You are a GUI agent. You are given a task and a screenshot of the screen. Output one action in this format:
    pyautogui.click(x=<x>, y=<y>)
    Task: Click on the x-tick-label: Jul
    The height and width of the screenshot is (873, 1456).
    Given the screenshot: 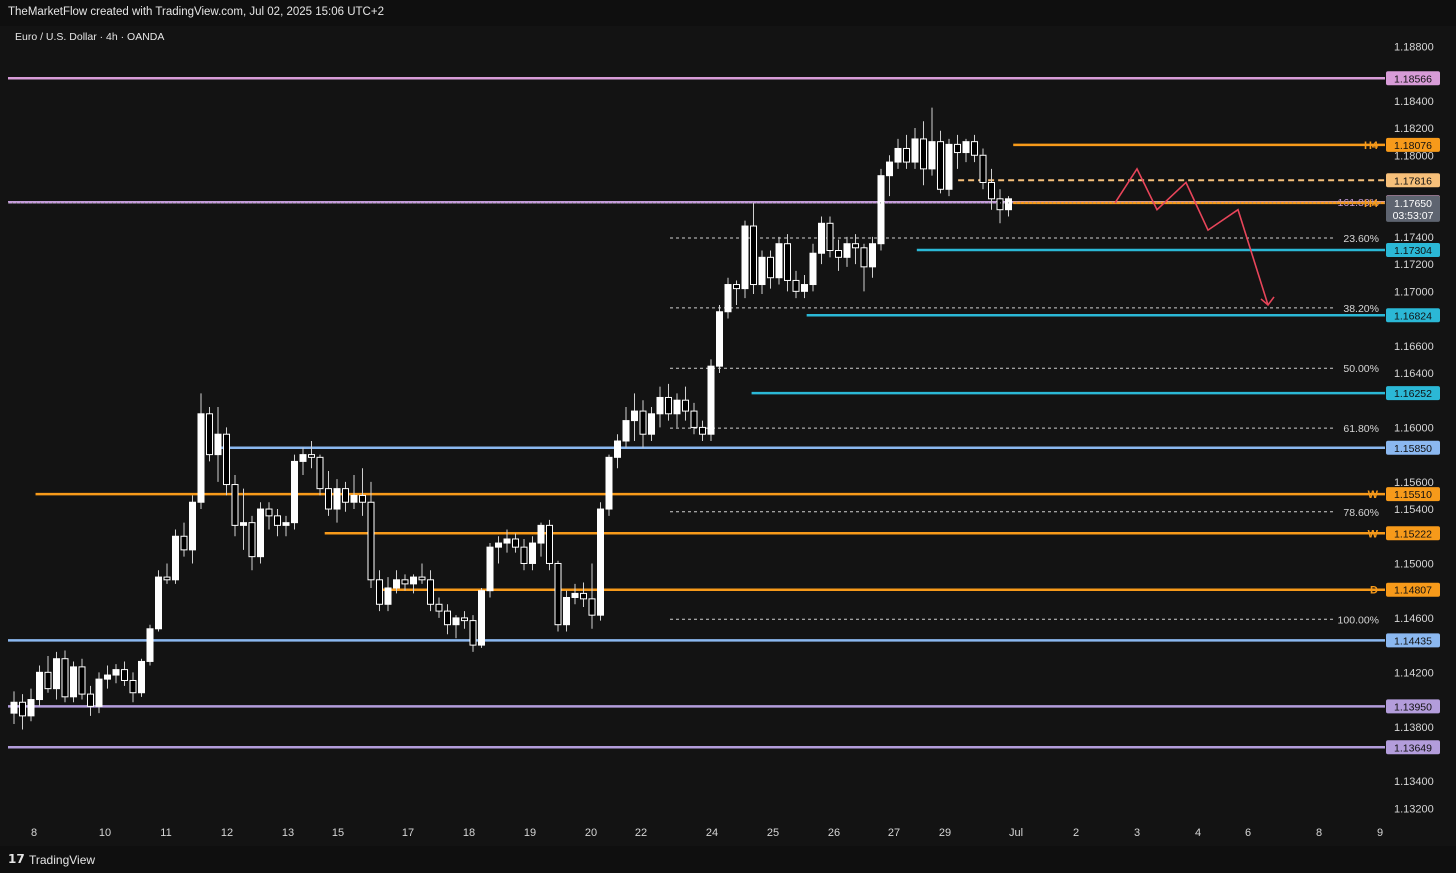 What is the action you would take?
    pyautogui.click(x=1016, y=833)
    